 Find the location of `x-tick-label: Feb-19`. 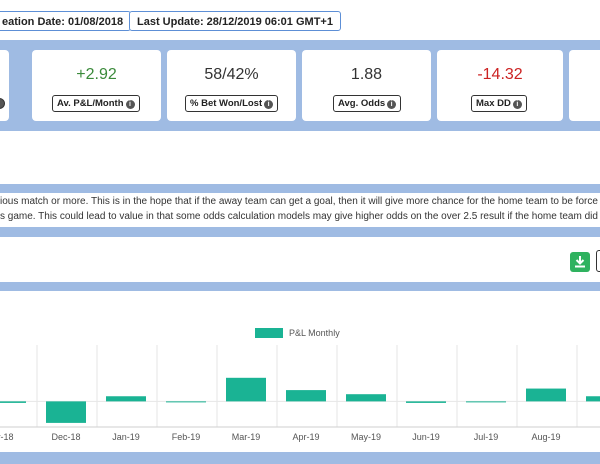

x-tick-label: Feb-19 is located at coordinates (186, 437).